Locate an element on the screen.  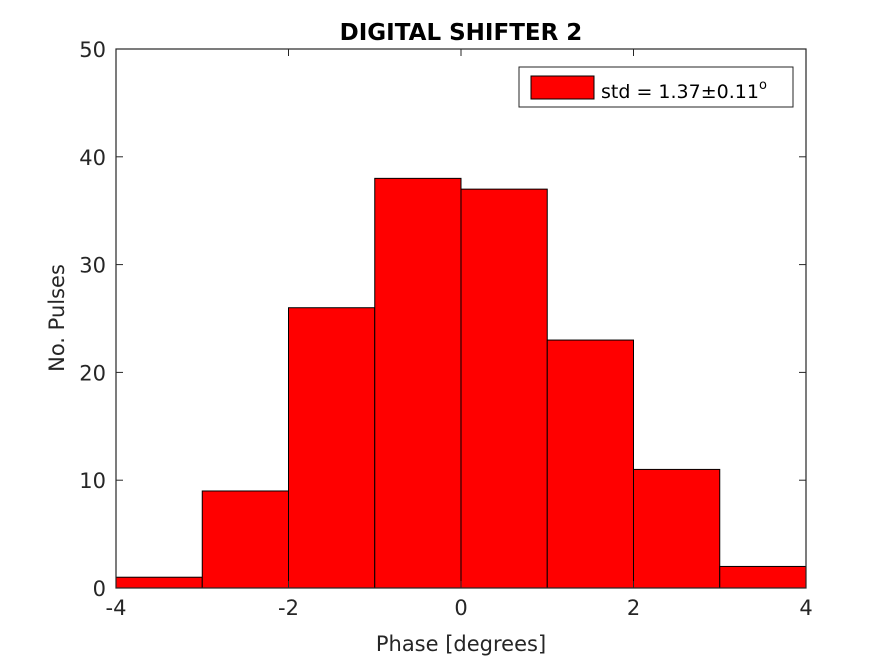
legend-swatch is located at coordinates (562, 87).